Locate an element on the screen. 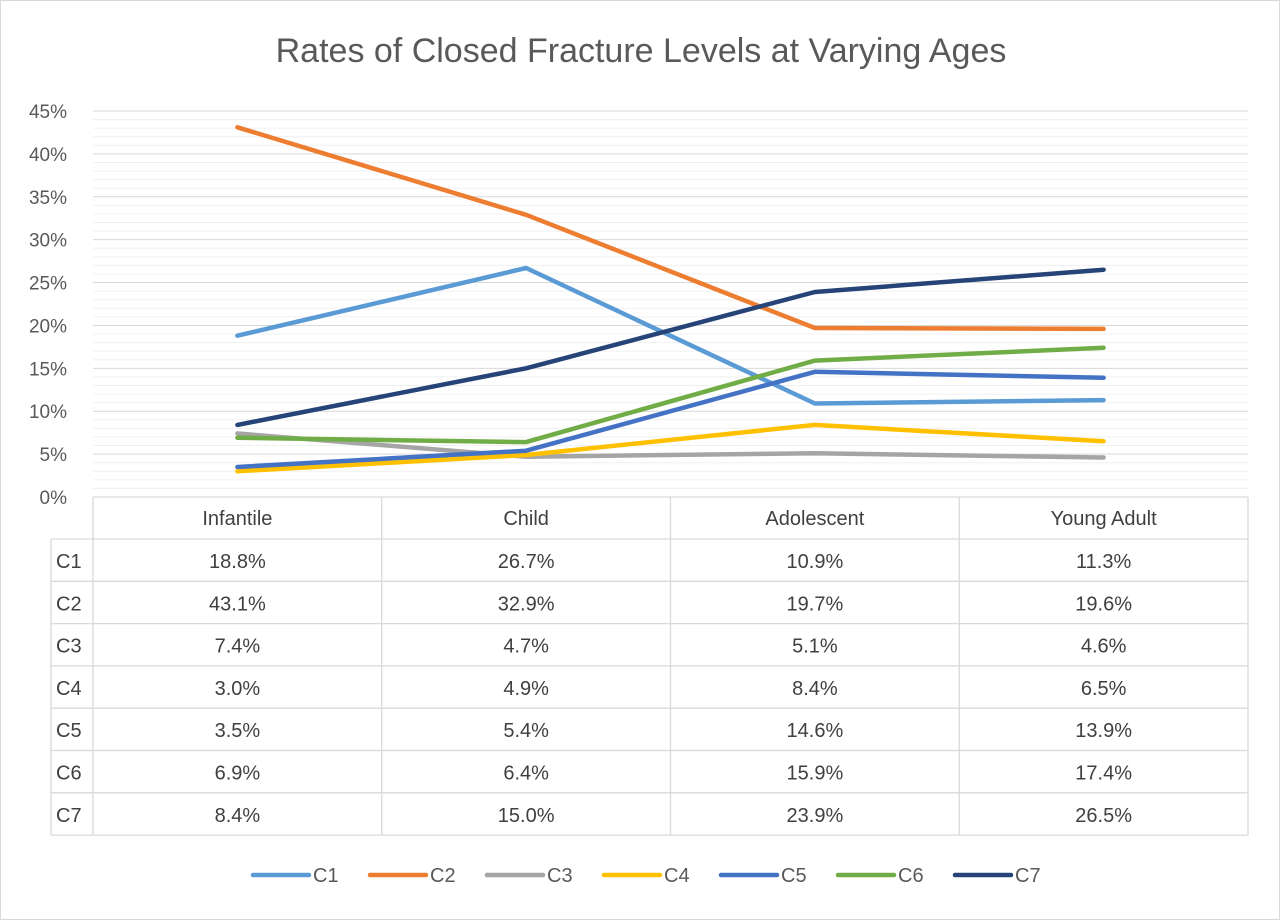 This screenshot has width=1280, height=921. table-value-cell: 43.1% is located at coordinates (237, 604).